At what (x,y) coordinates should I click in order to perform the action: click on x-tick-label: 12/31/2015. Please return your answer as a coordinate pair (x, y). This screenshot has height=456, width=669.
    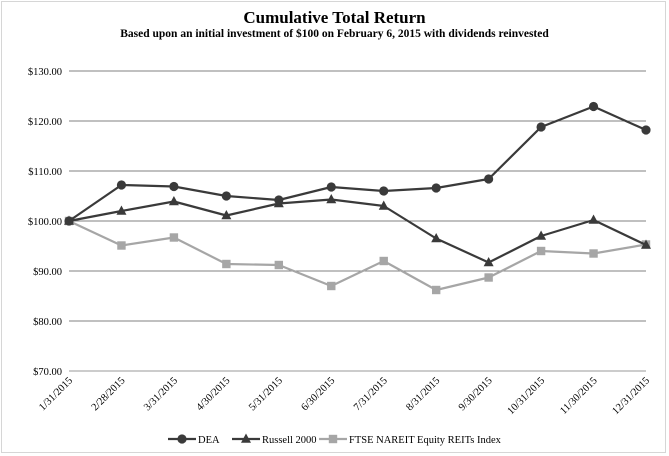
    Looking at the image, I should click on (632, 396).